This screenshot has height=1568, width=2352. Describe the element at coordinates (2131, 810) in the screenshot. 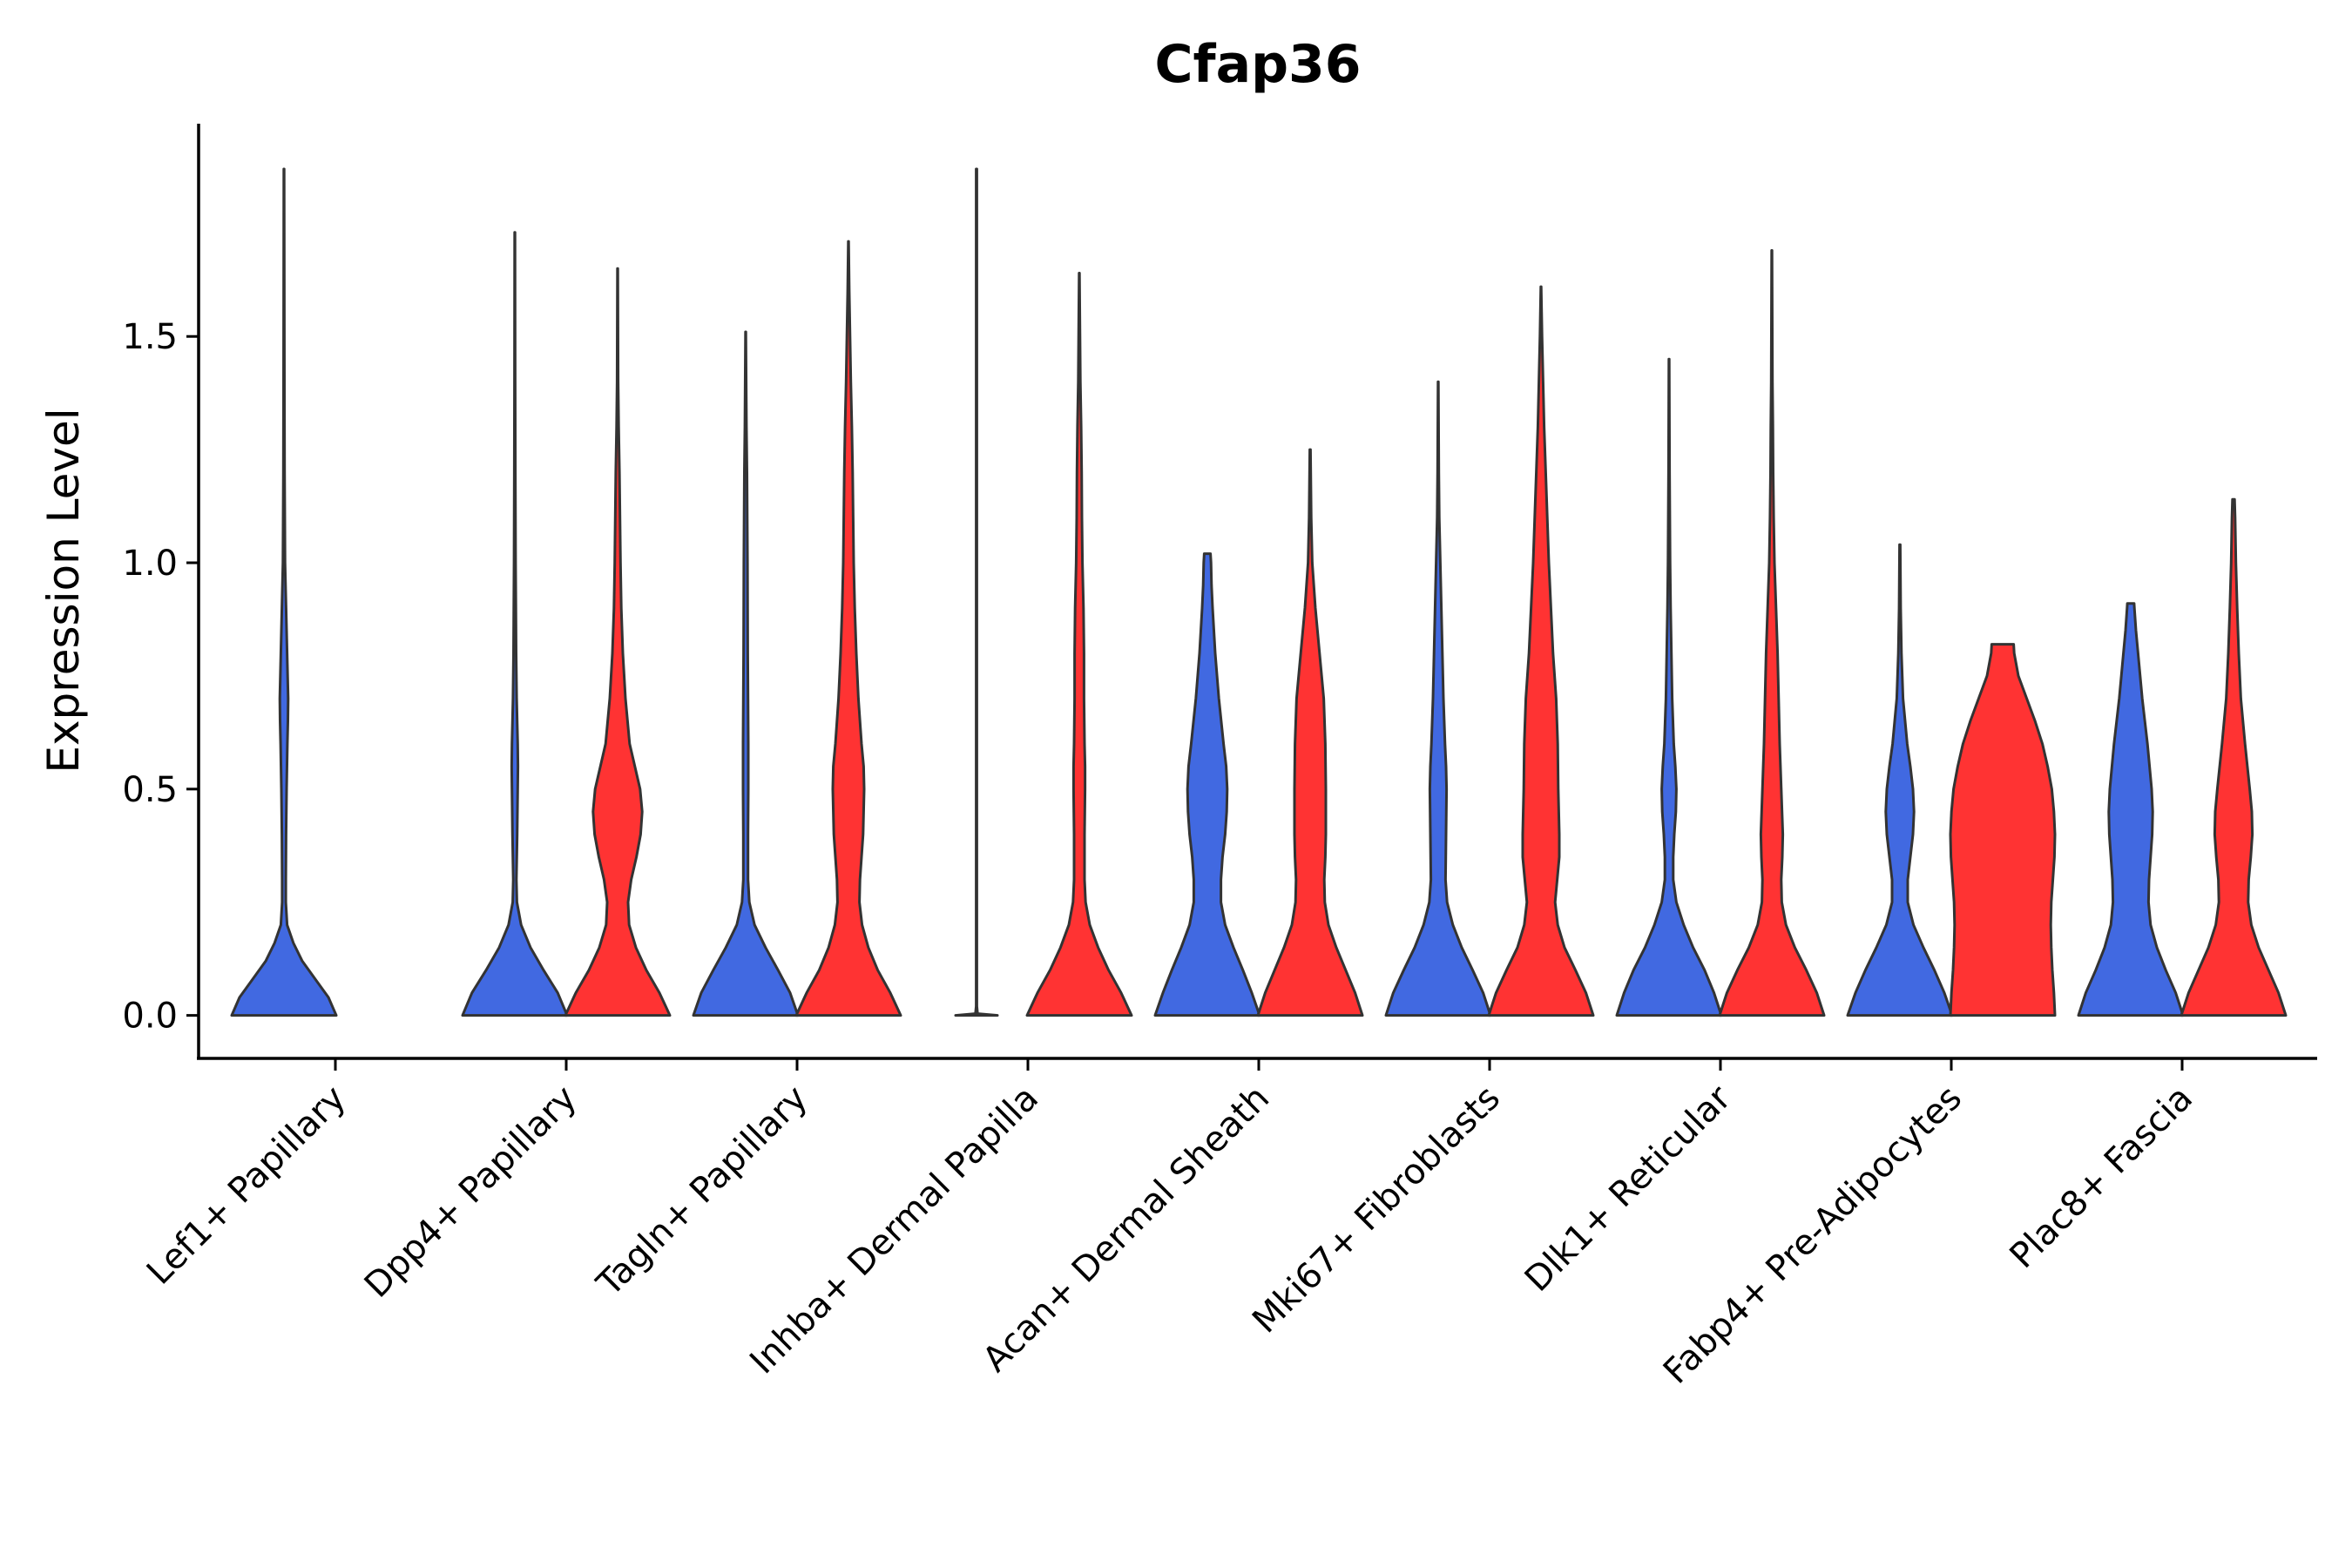

I see `violin-plac8-fascia-group1` at that location.